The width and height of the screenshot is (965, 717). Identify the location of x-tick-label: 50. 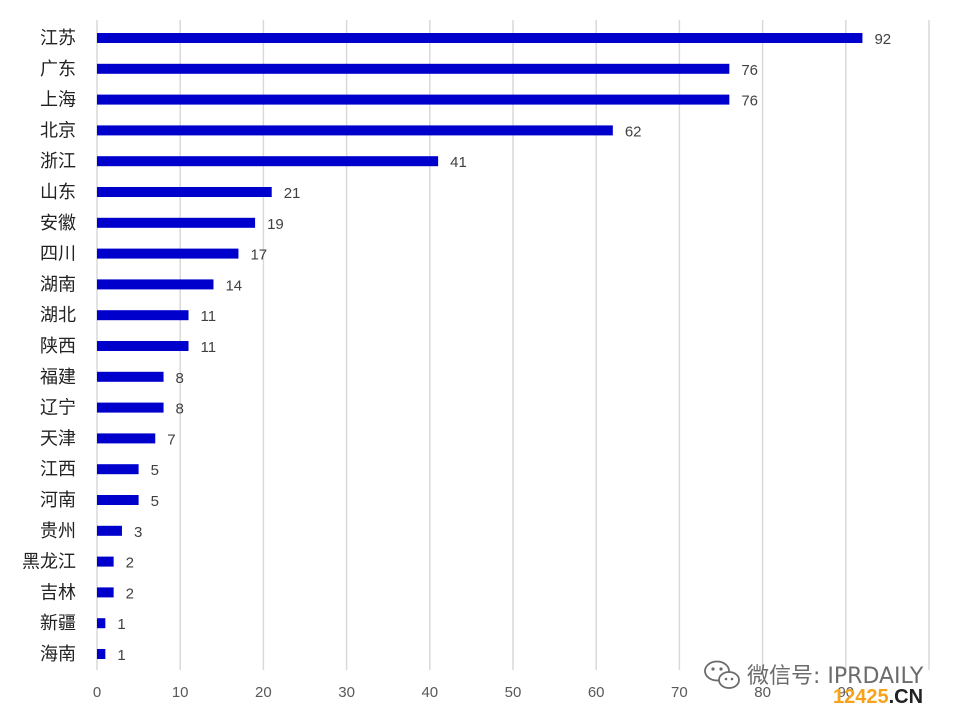
(513, 692).